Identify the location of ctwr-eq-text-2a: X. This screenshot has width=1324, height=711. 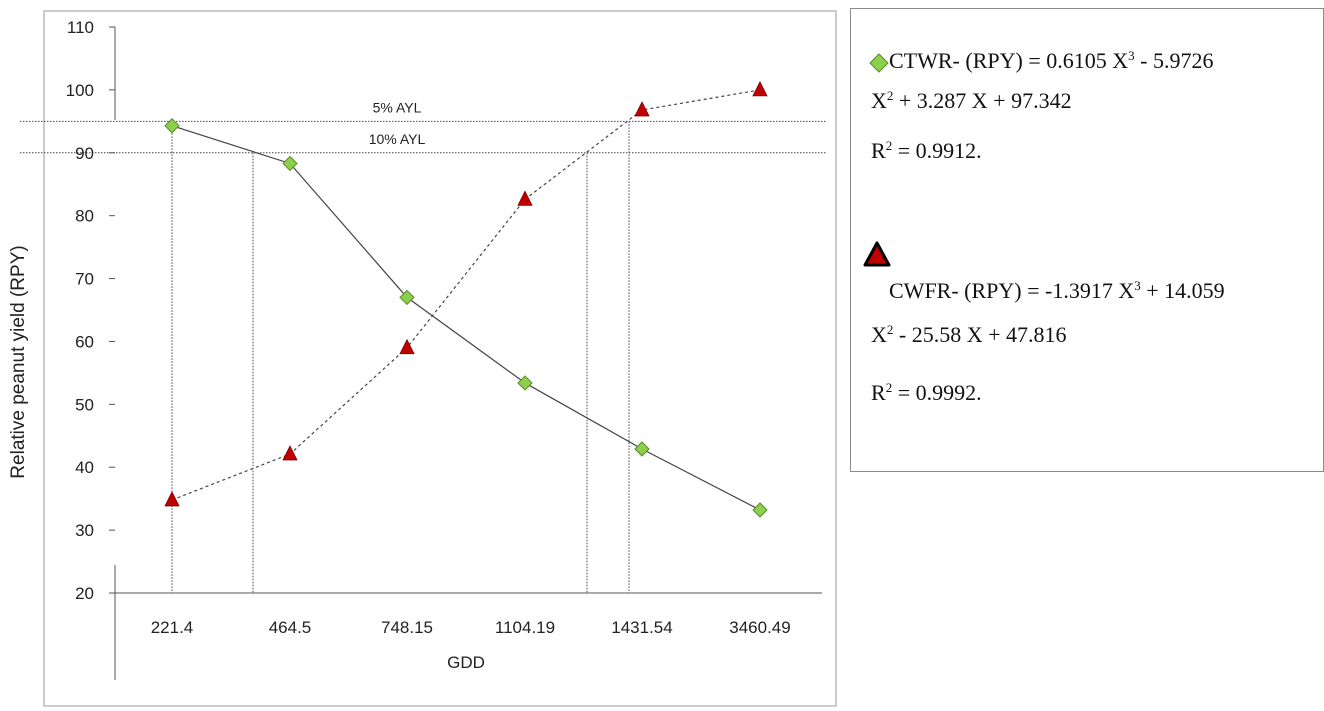
(879, 100).